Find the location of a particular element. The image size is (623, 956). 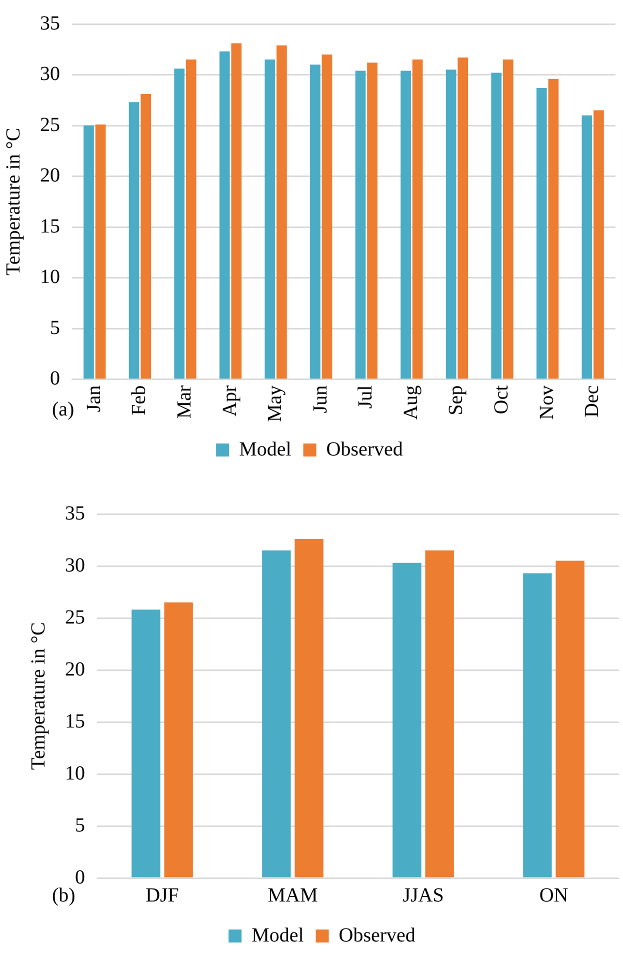

text: (b) is located at coordinates (64, 895).